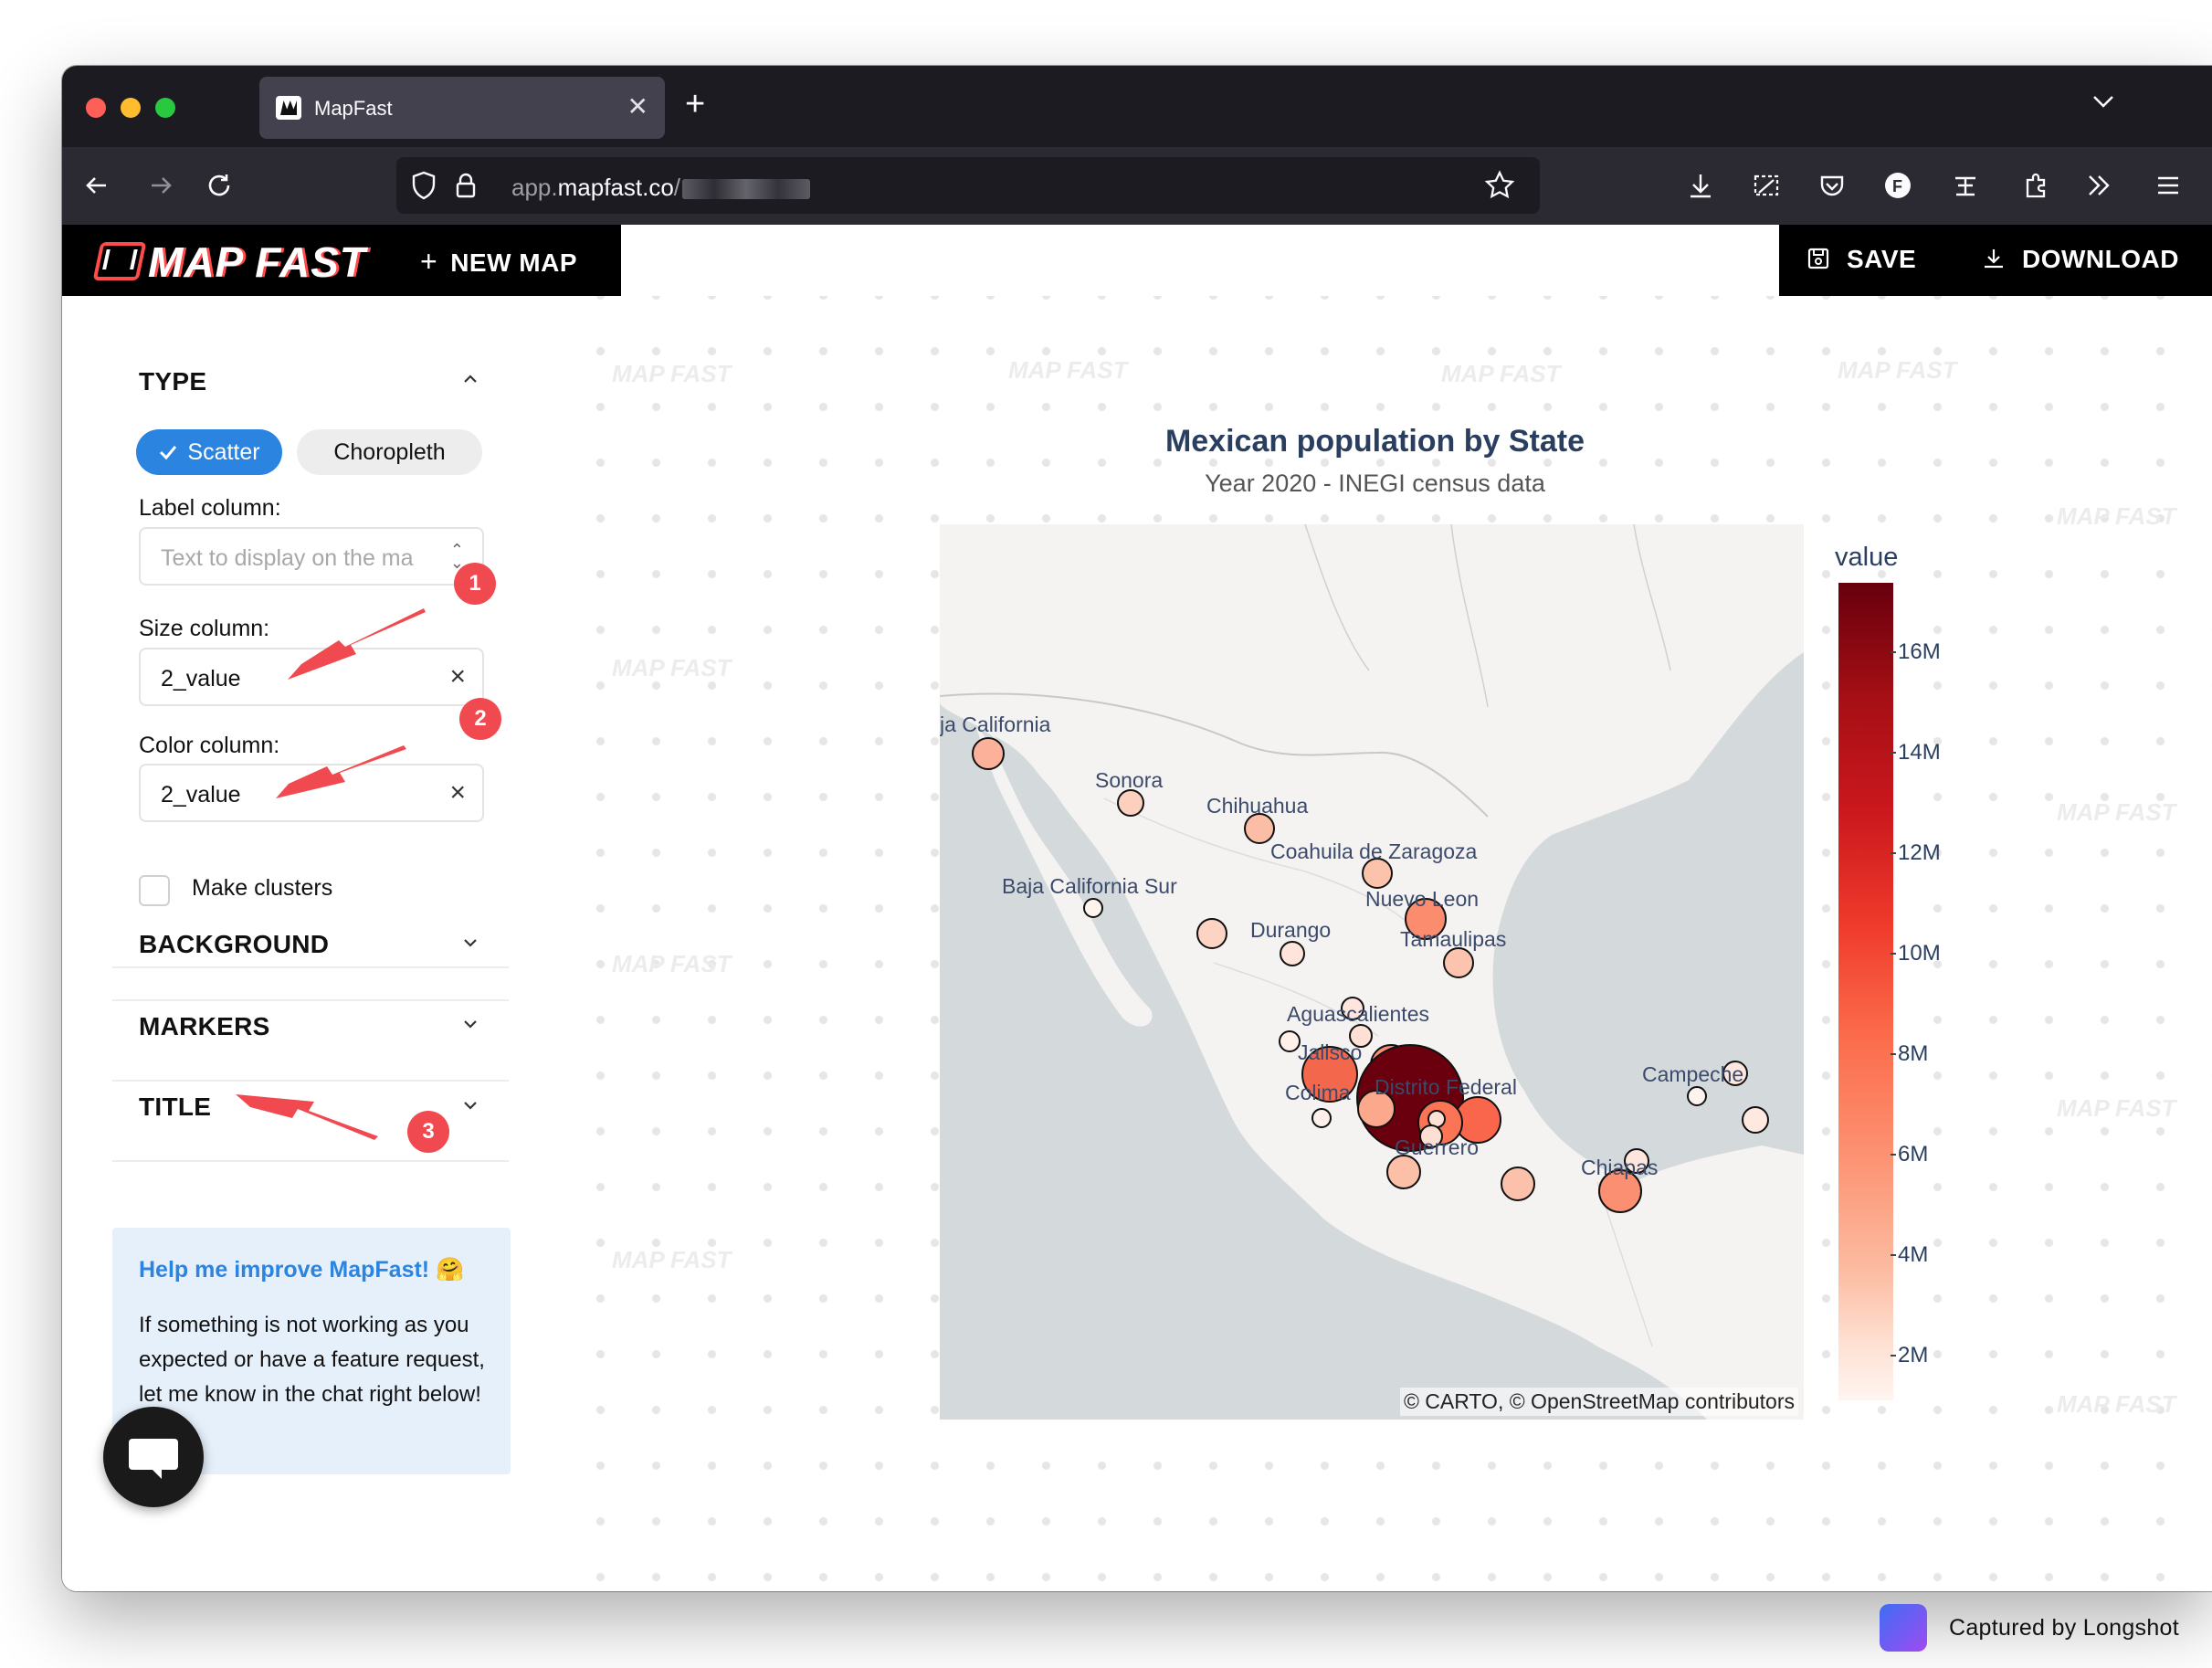  Describe the element at coordinates (331, 874) in the screenshot. I see `annotation-arrows` at that location.